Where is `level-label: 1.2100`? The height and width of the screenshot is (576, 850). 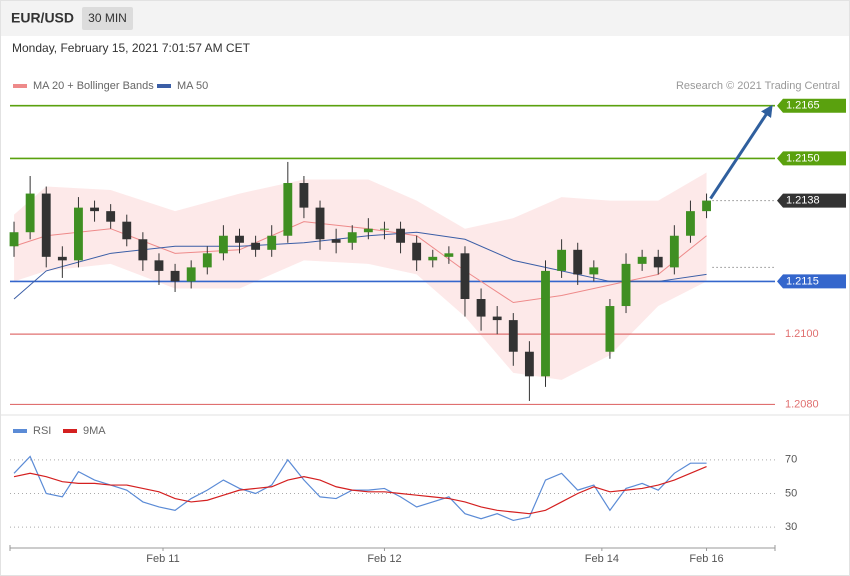 level-label: 1.2100 is located at coordinates (802, 334).